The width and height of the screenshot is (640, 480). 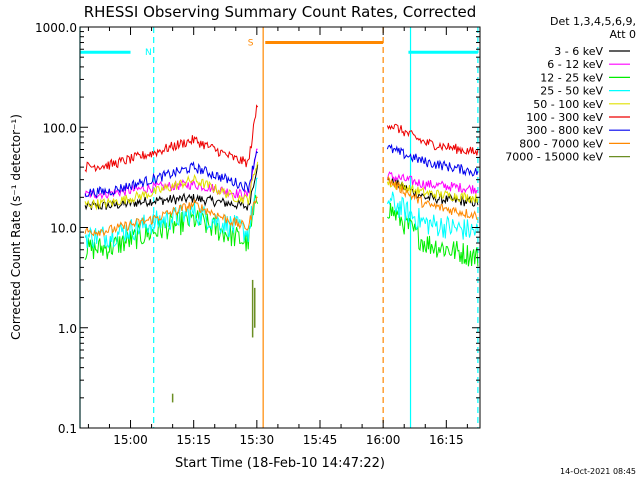 What do you see at coordinates (280, 463) in the screenshot?
I see `x-axis-label: Start Time (18-Feb-10 14:47:22)` at bounding box center [280, 463].